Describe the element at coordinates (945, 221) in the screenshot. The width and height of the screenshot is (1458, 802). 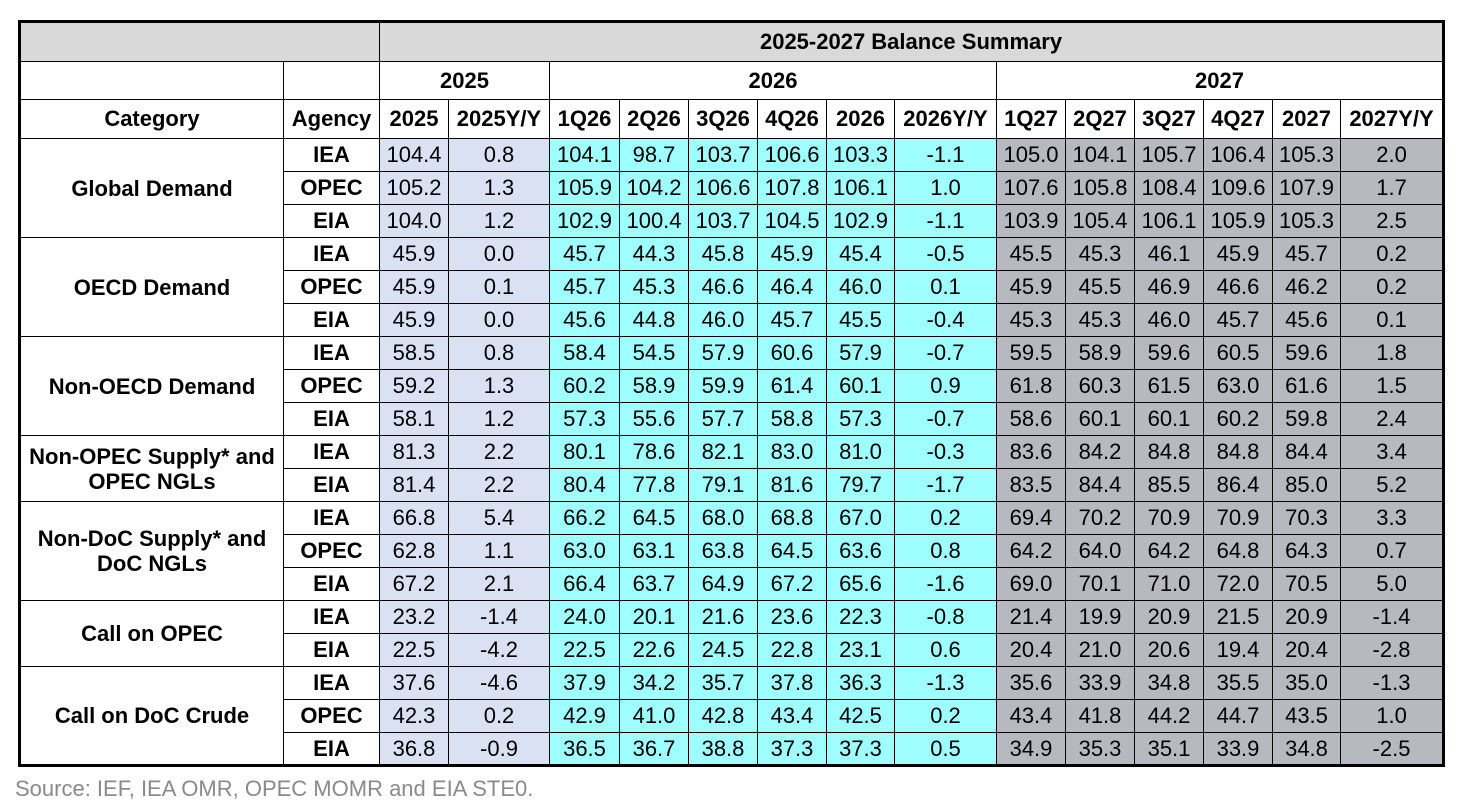
I see `value-cell: -1.1` at that location.